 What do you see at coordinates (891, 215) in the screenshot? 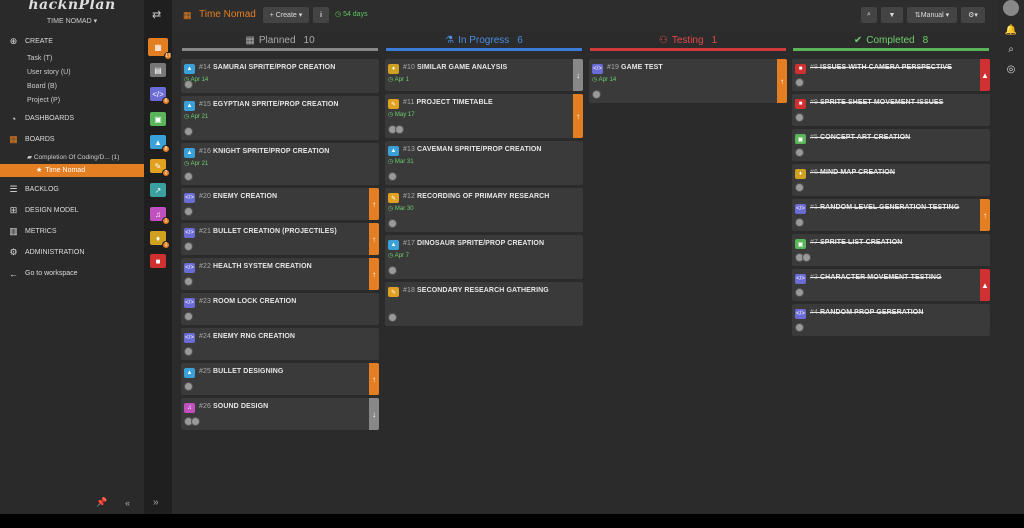
I see `task-card: </> #1 RANDOM LEVEL GENERATION TESTING ↑` at bounding box center [891, 215].